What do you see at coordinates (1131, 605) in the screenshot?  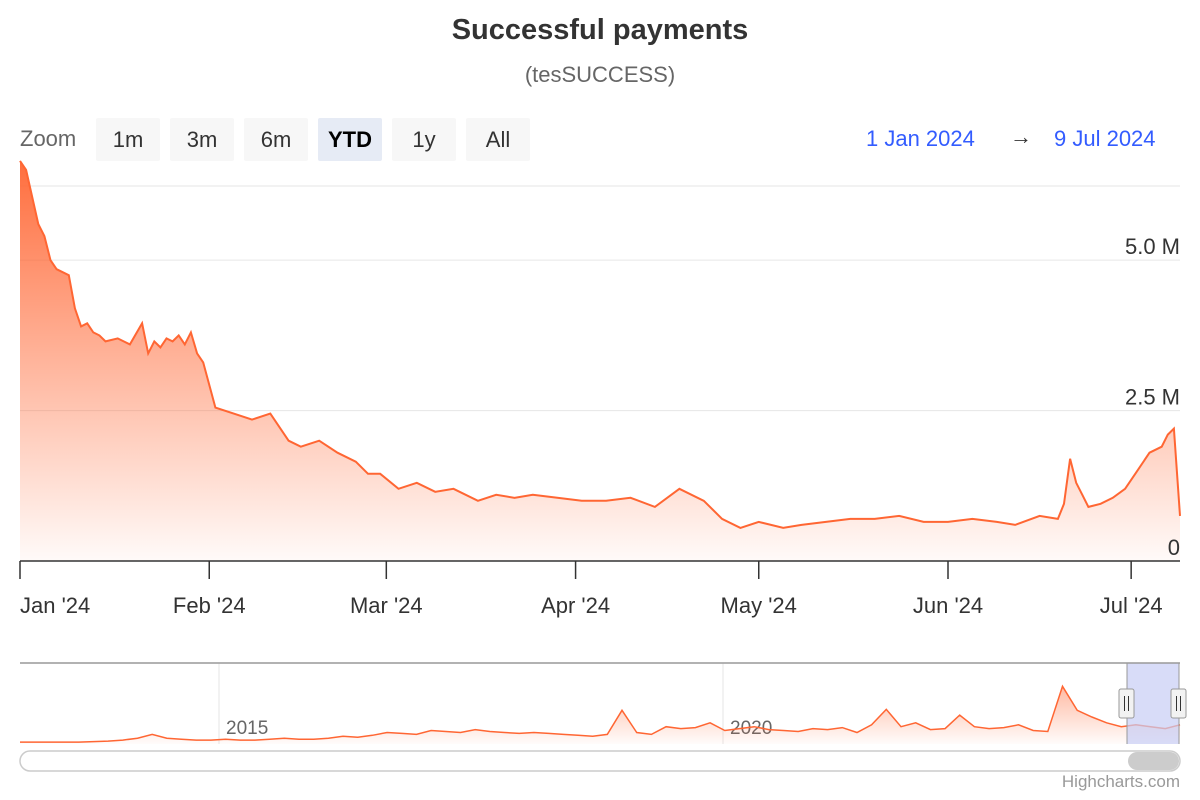 I see `x-tick-label: Jul '24` at bounding box center [1131, 605].